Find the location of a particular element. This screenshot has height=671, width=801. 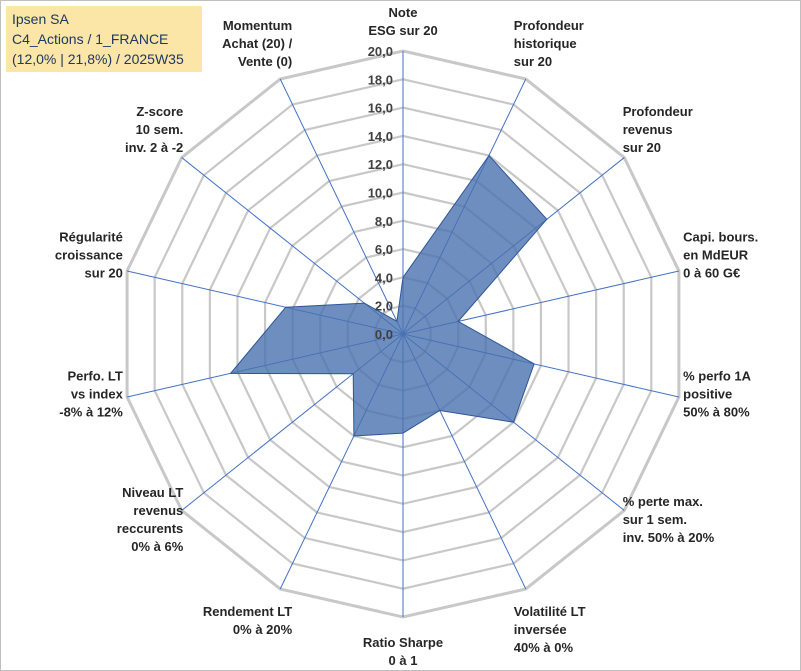

category-label: Profondeur revenus sur 20 is located at coordinates (658, 129).